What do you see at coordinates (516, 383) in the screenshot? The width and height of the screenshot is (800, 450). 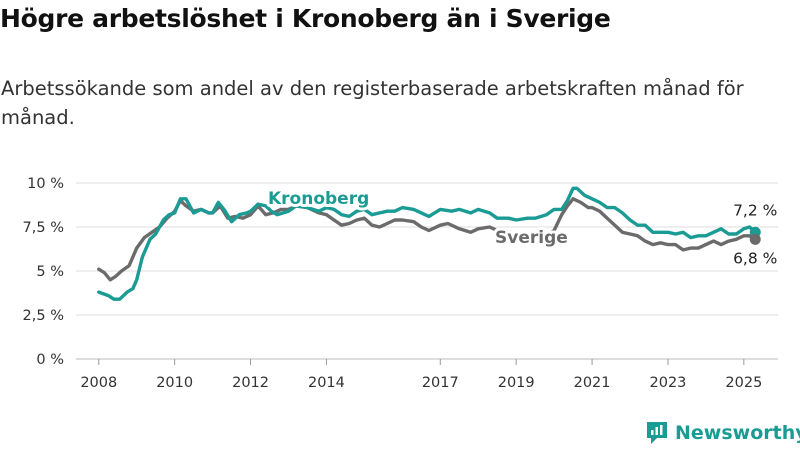 I see `x-tick-label: 2019` at bounding box center [516, 383].